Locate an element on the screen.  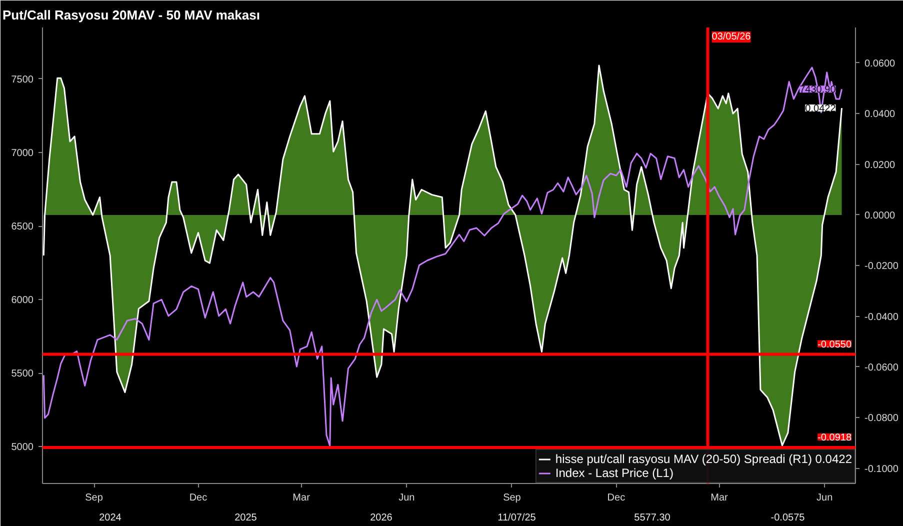
y-tick-label: 7500 is located at coordinates (22, 80).